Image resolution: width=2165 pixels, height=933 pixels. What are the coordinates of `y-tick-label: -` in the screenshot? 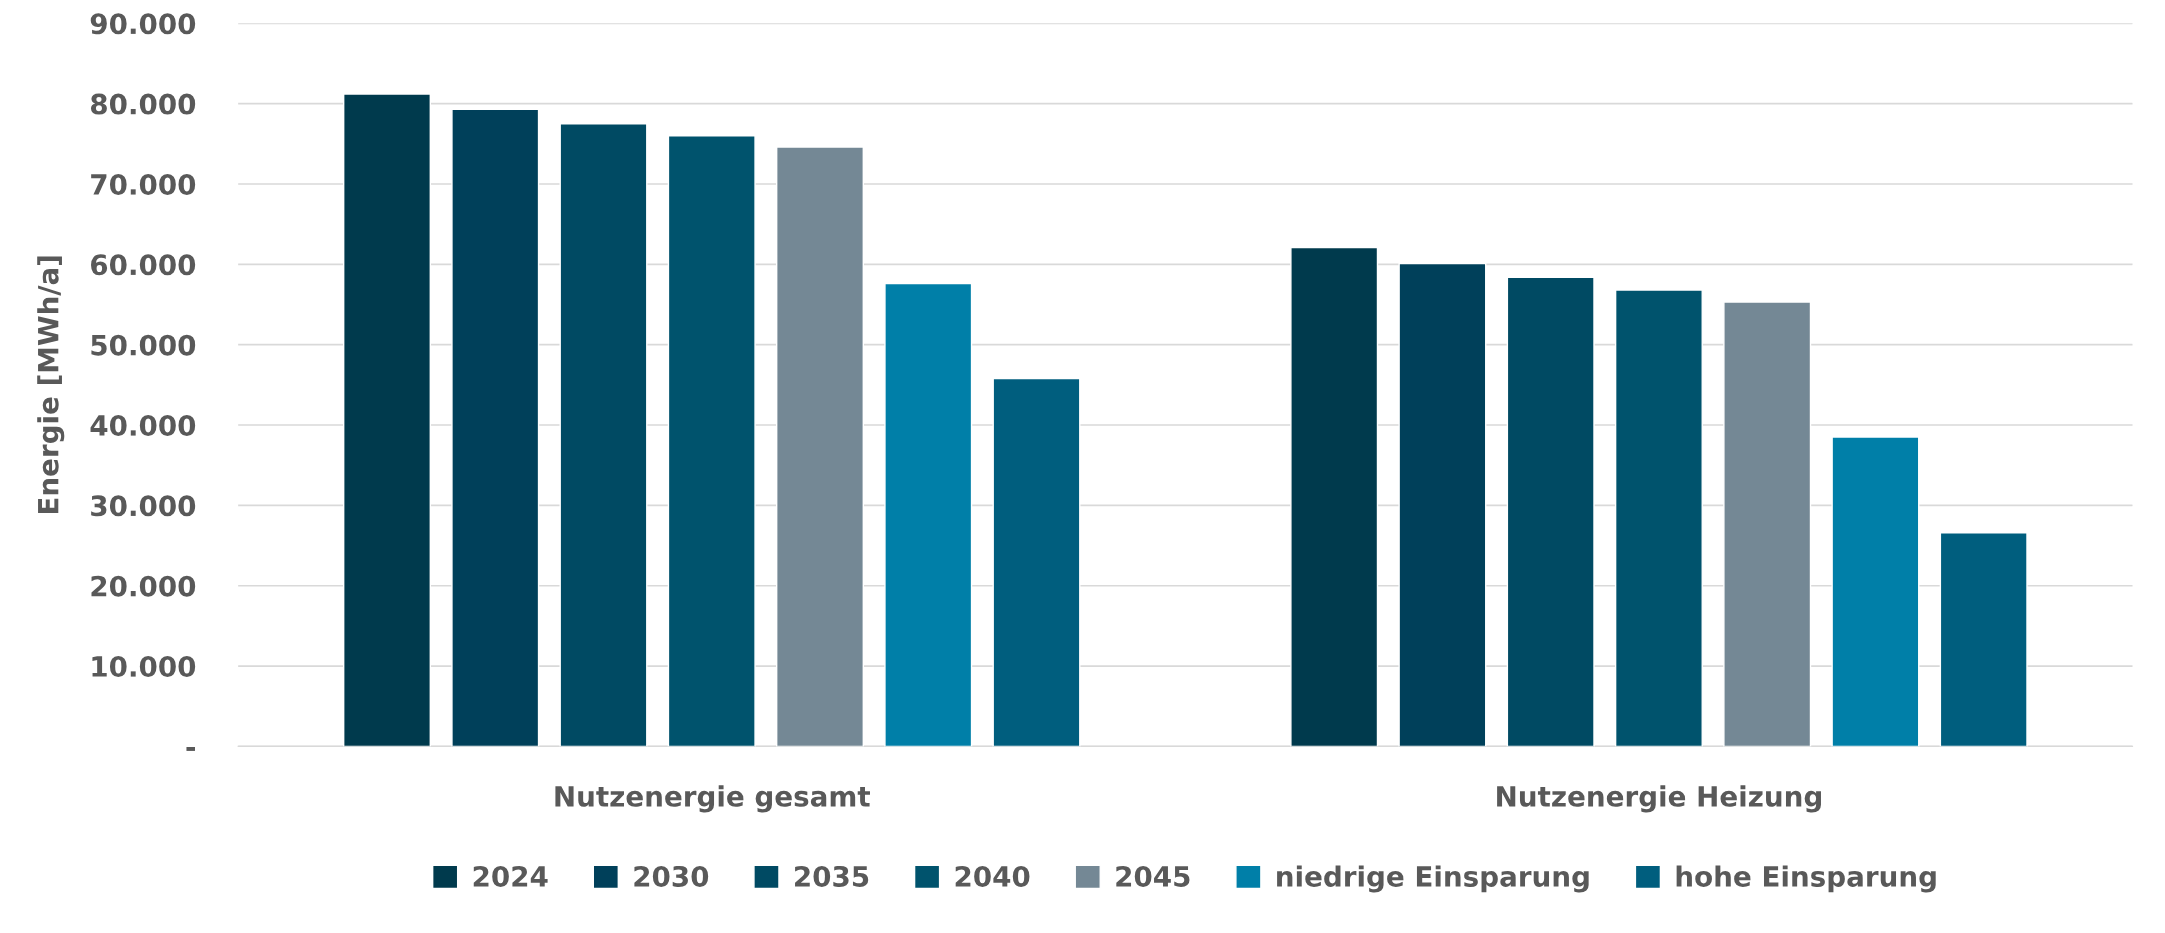 It's located at (190, 748).